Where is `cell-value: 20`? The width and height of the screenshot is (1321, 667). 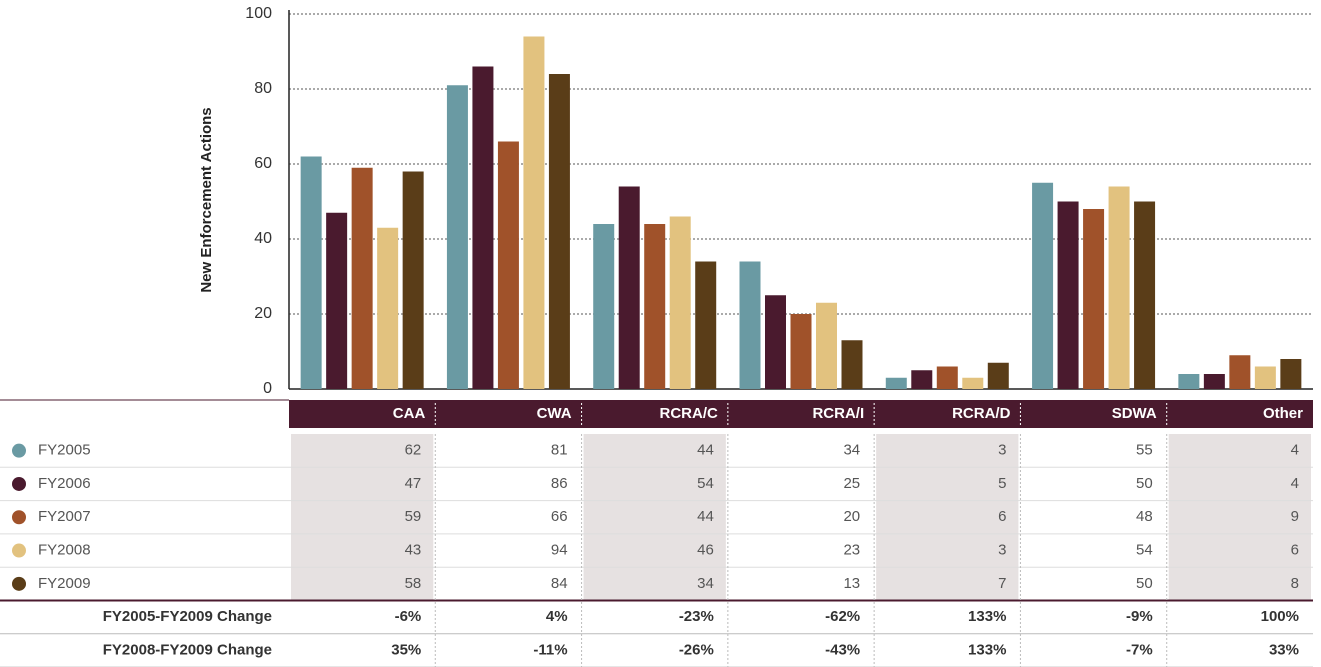
cell-value: 20 is located at coordinates (851, 516).